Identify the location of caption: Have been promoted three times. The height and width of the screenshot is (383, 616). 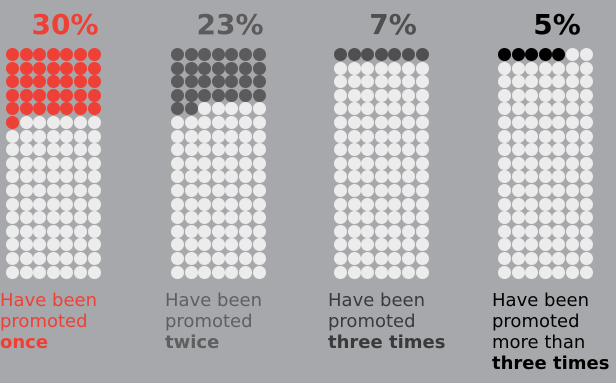
(393, 321).